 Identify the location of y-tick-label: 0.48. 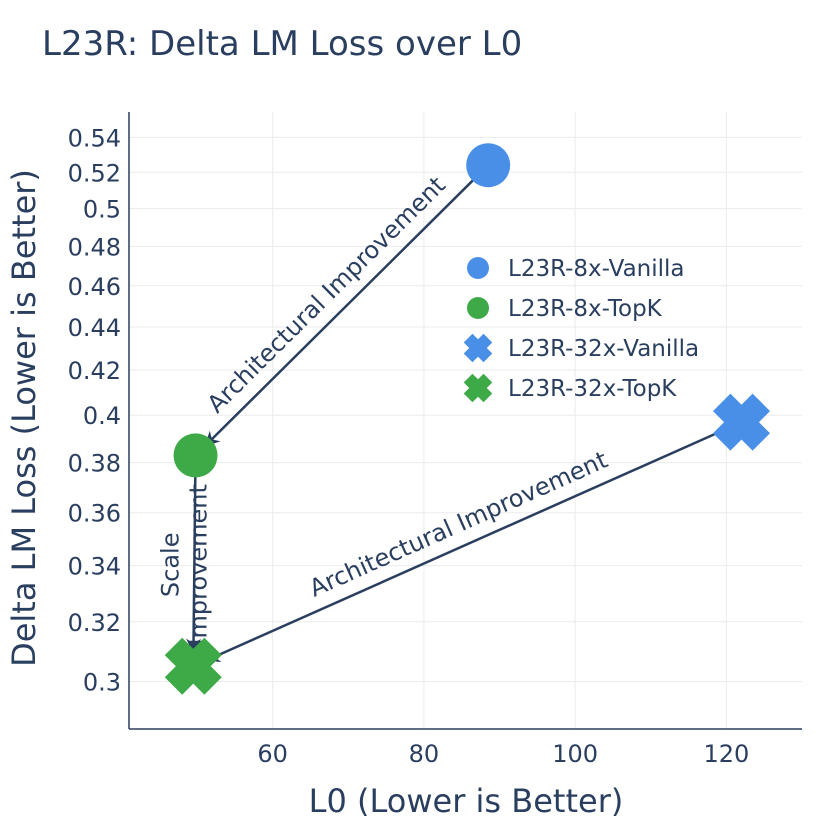
(94, 247).